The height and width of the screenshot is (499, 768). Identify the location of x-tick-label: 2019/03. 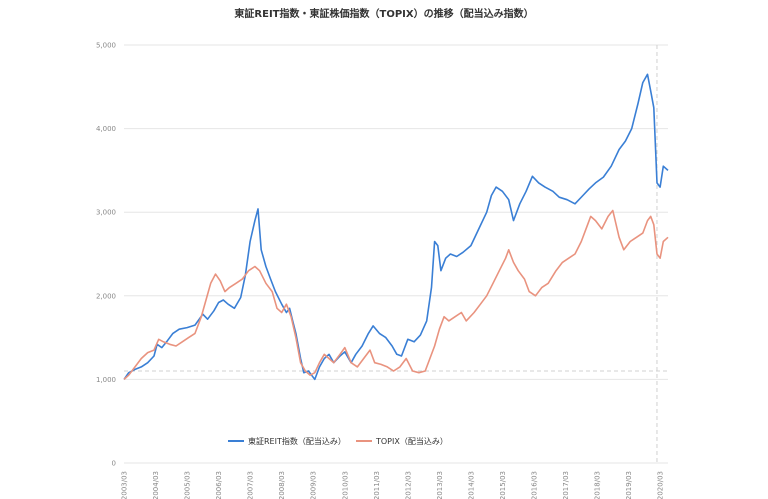
(629, 485).